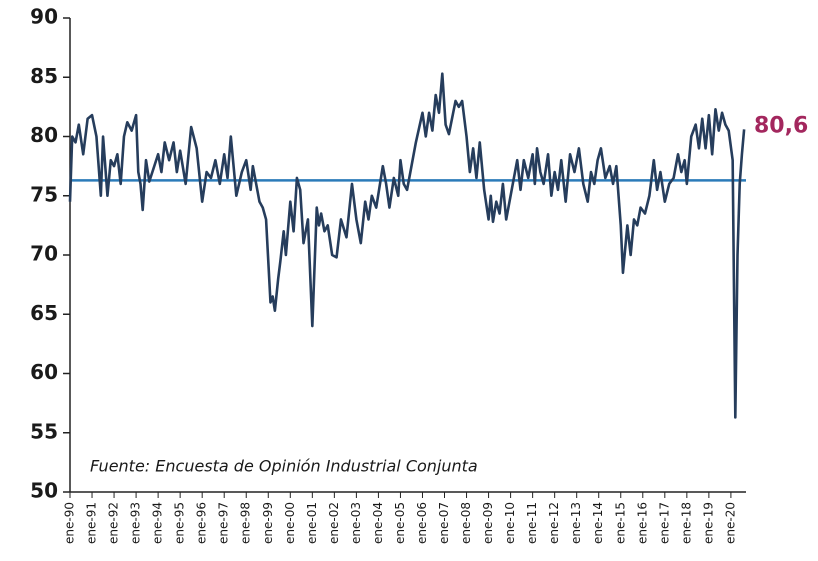  What do you see at coordinates (554, 523) in the screenshot?
I see `x-tick-label: ene-12` at bounding box center [554, 523].